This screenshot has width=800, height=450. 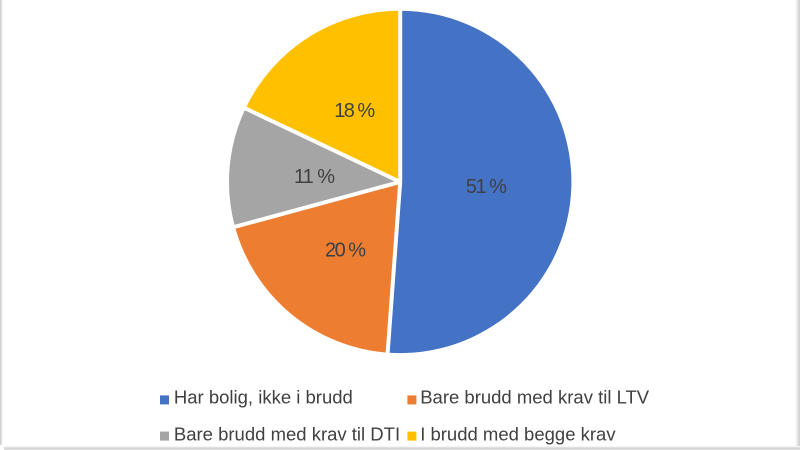 What do you see at coordinates (486, 187) in the screenshot?
I see `svg-text: 51 %` at bounding box center [486, 187].